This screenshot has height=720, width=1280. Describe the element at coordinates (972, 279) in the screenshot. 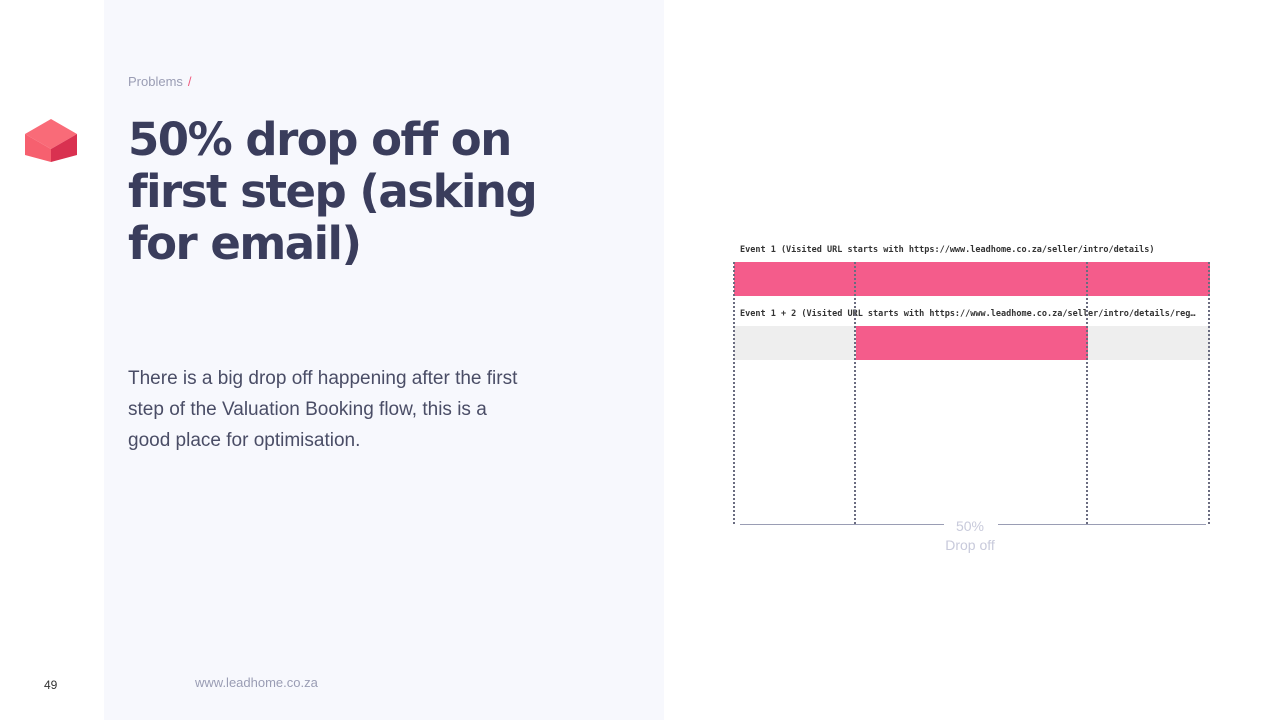

I see `event1-bar` at that location.